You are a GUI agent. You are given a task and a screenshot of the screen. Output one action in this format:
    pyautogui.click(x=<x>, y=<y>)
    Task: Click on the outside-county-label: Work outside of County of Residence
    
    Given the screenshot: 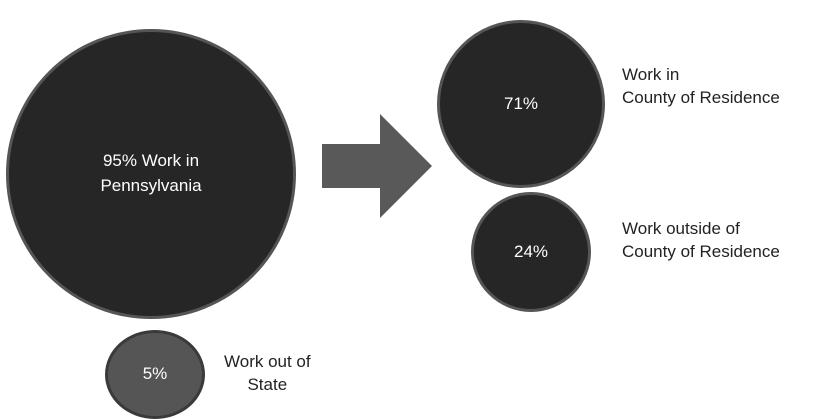 What is the action you would take?
    pyautogui.click(x=701, y=241)
    